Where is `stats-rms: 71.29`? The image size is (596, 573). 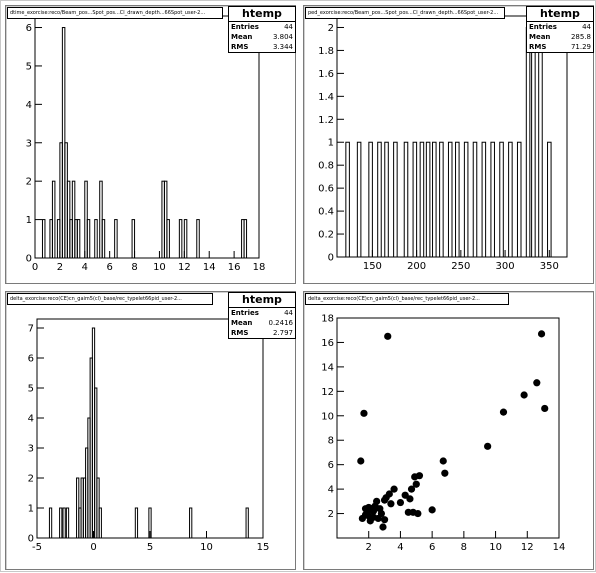 stats-rms: 71.29 is located at coordinates (580, 47).